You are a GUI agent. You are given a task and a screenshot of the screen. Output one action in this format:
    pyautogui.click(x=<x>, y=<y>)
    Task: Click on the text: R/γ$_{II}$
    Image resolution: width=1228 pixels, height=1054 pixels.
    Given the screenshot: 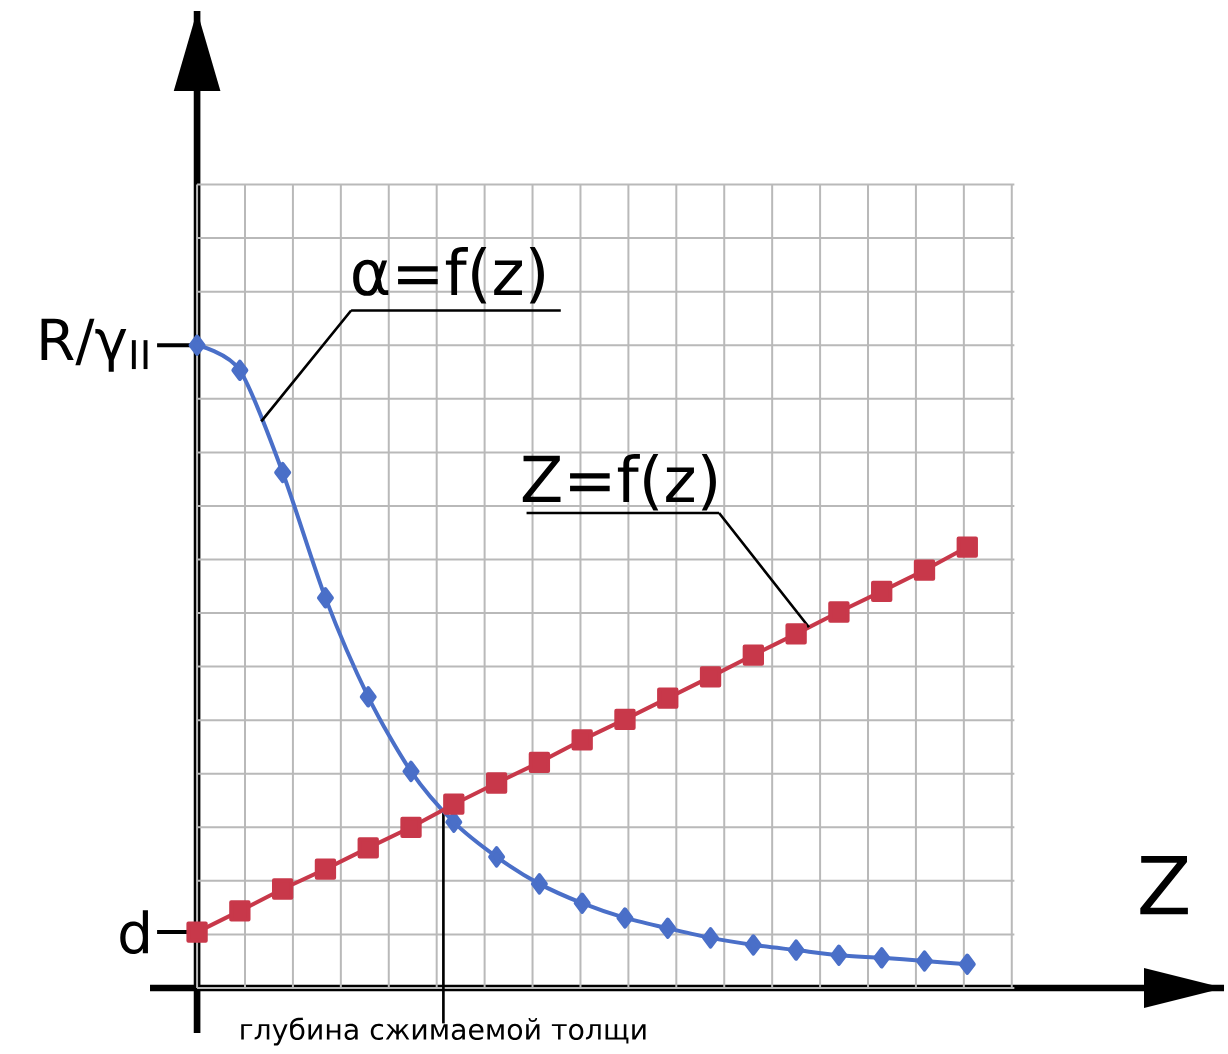 What is the action you would take?
    pyautogui.click(x=94, y=345)
    